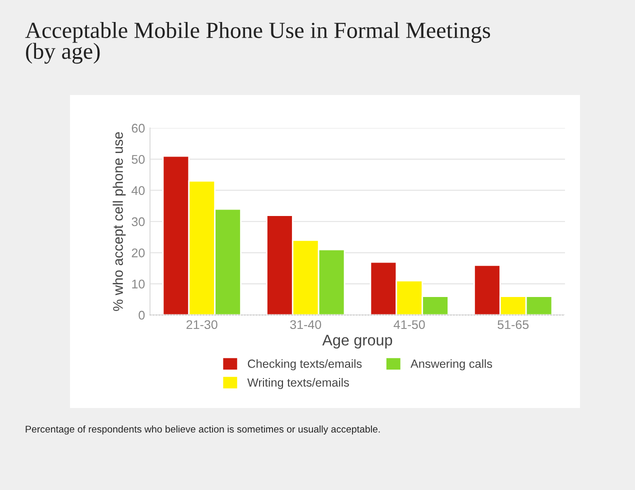  What do you see at coordinates (298, 384) in the screenshot?
I see `legend-label: Writing texts/emails` at bounding box center [298, 384].